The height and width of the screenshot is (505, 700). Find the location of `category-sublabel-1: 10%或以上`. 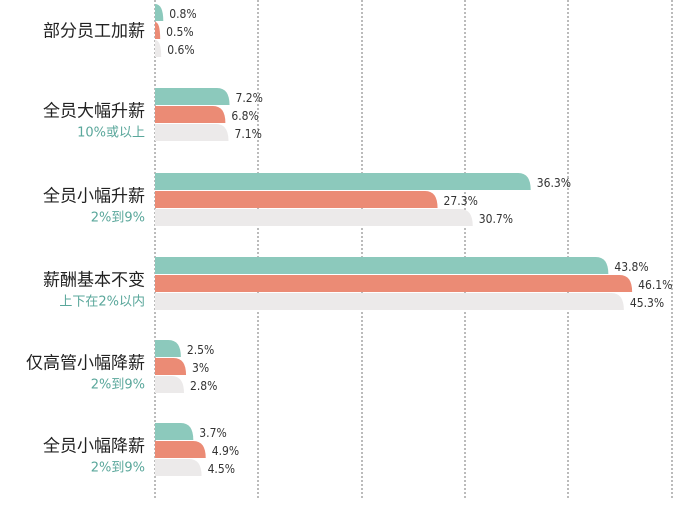

category-sublabel-1: 10%或以上 is located at coordinates (111, 133).